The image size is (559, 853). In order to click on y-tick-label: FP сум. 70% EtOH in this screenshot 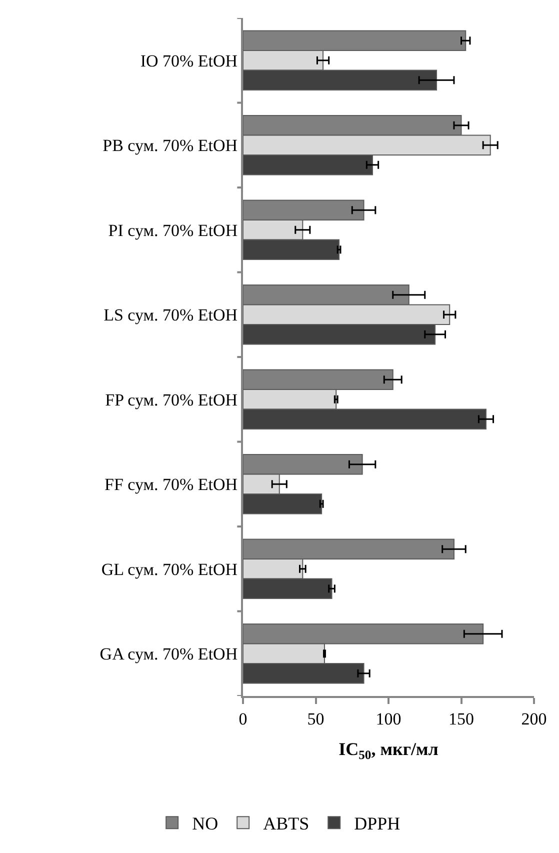, I will do `click(171, 400)`.